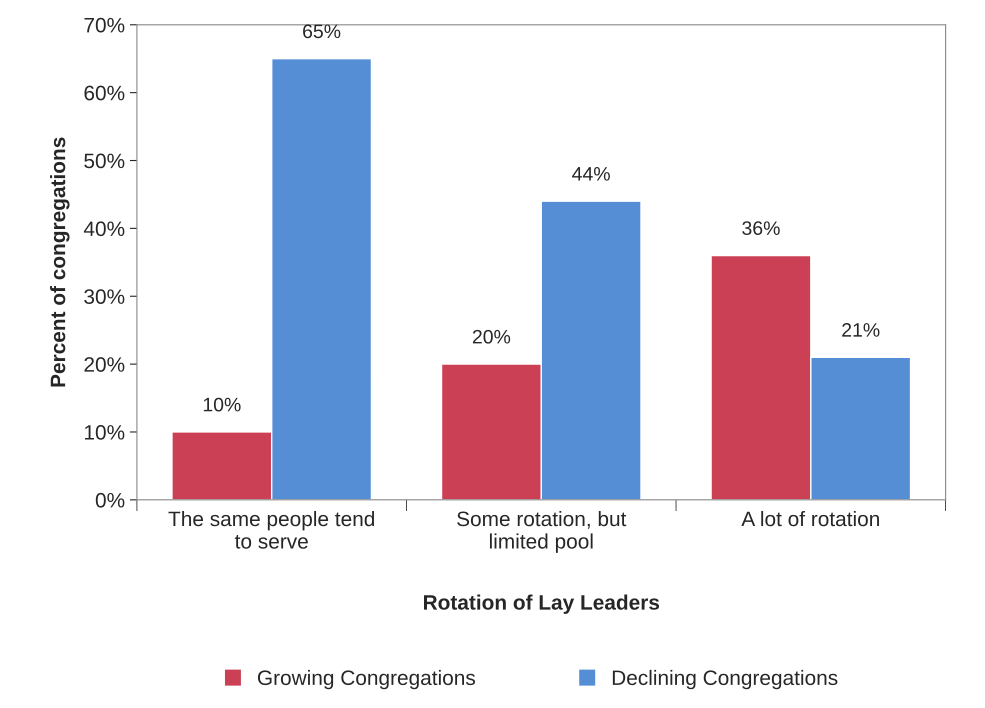  Describe the element at coordinates (541, 531) in the screenshot. I see `x-tick-label: Some rotation, but limited pool` at that location.